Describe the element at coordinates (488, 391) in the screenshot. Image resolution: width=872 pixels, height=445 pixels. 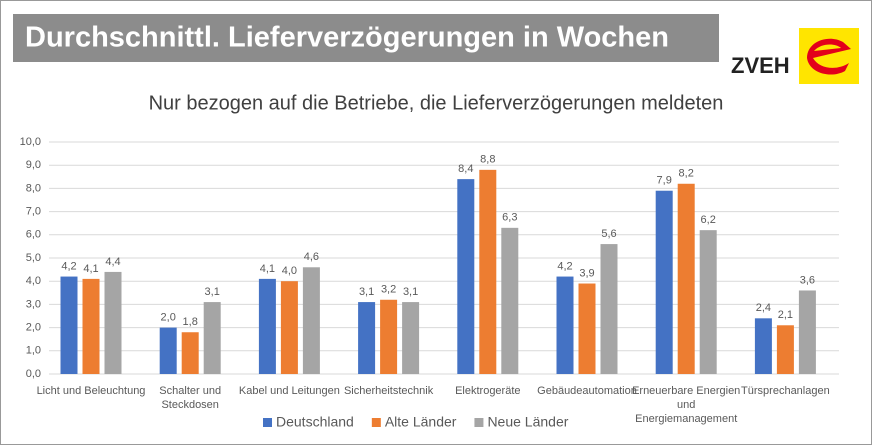
I see `x-tick-label: Elektrogeräte` at that location.